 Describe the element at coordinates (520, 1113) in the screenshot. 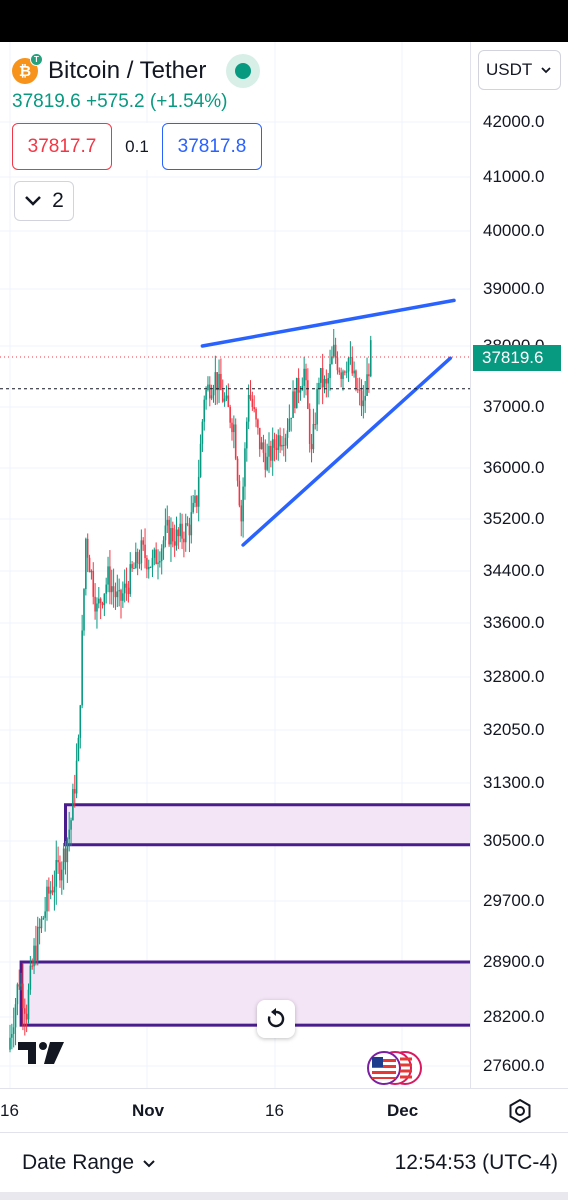

I see `settings-icon` at that location.